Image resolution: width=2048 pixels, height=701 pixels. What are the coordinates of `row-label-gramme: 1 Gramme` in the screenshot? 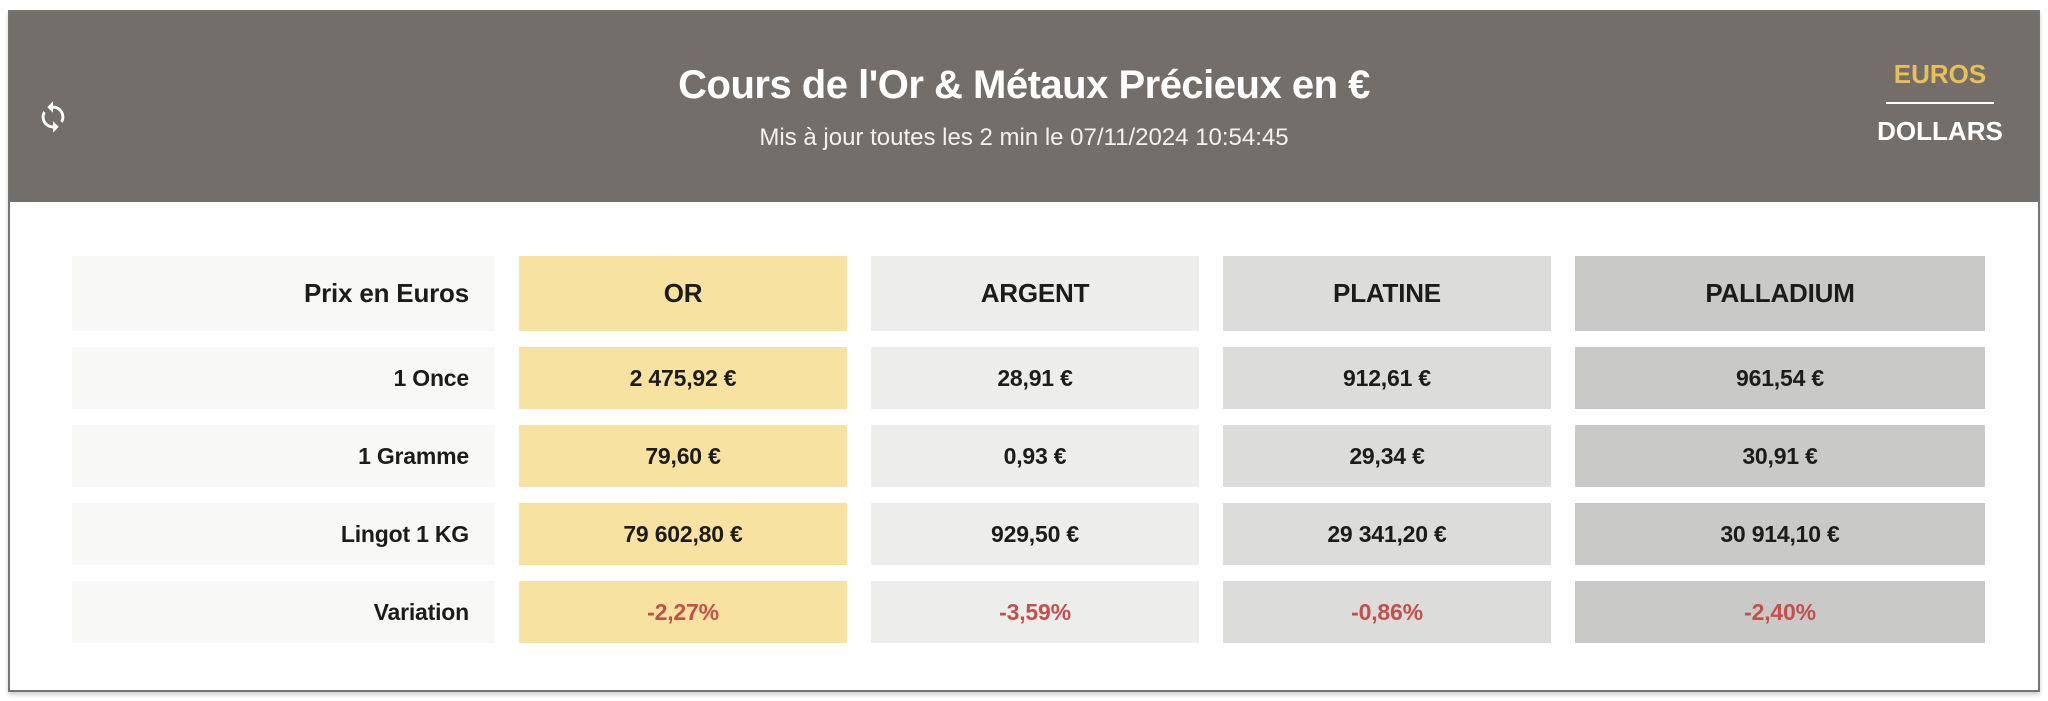 It's located at (283, 456).